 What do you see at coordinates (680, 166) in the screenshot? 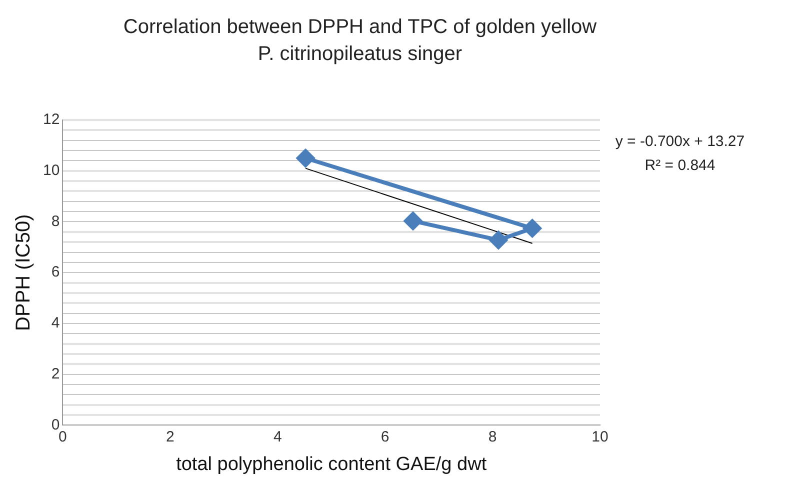
I see `text: R² = 0.844` at bounding box center [680, 166].